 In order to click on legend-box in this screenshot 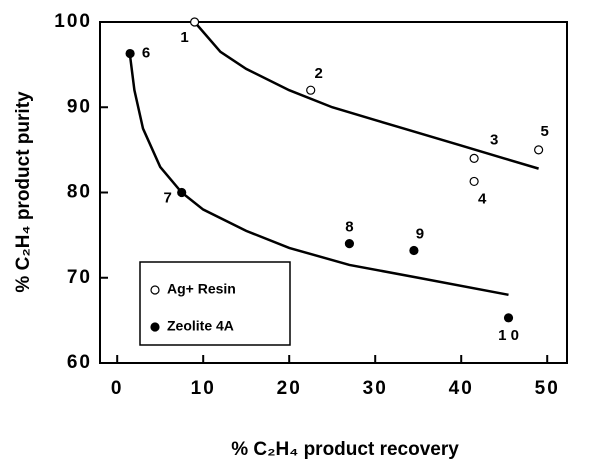, I will do `click(215, 303)`.